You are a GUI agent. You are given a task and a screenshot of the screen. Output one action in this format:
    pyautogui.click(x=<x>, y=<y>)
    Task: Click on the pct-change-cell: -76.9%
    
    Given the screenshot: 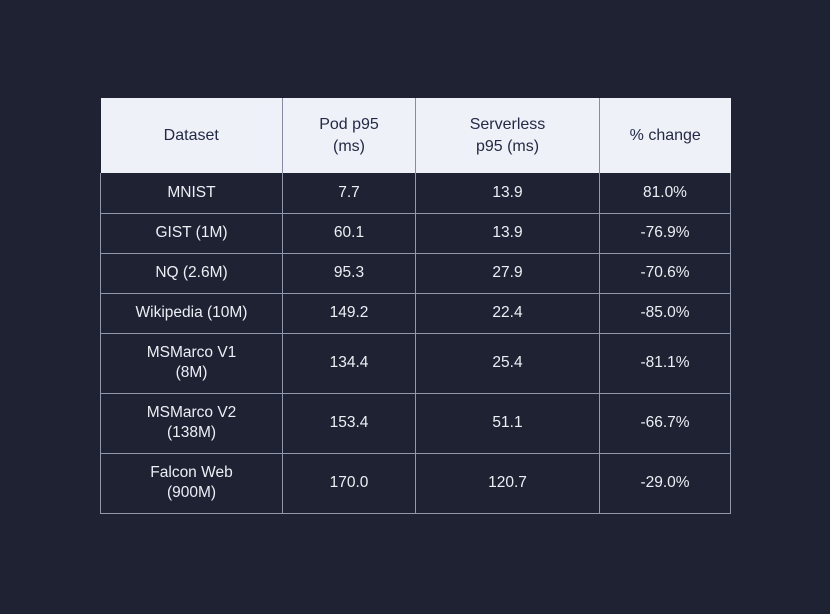 What is the action you would take?
    pyautogui.click(x=665, y=233)
    